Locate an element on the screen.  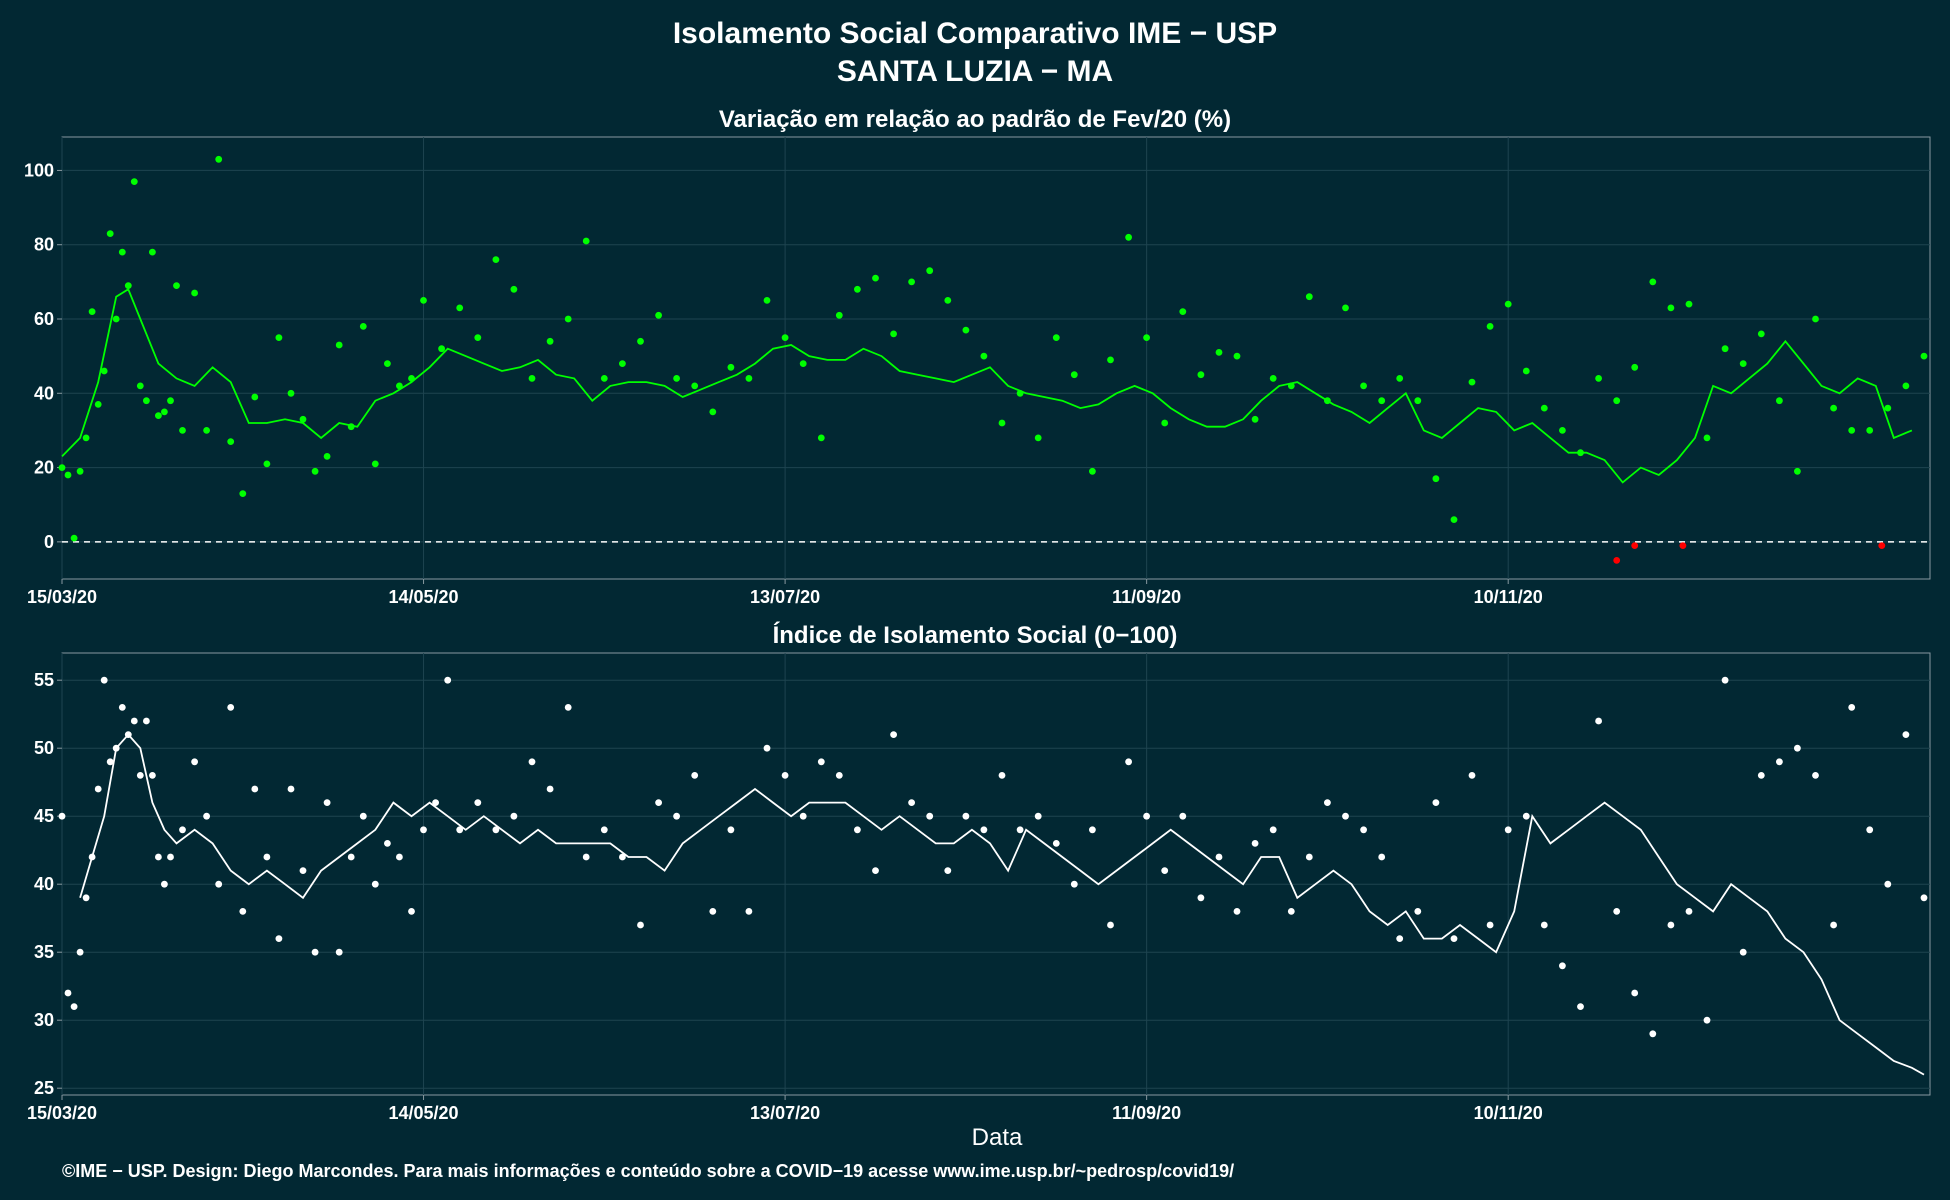
y-tick-label: 40 is located at coordinates (44, 884).